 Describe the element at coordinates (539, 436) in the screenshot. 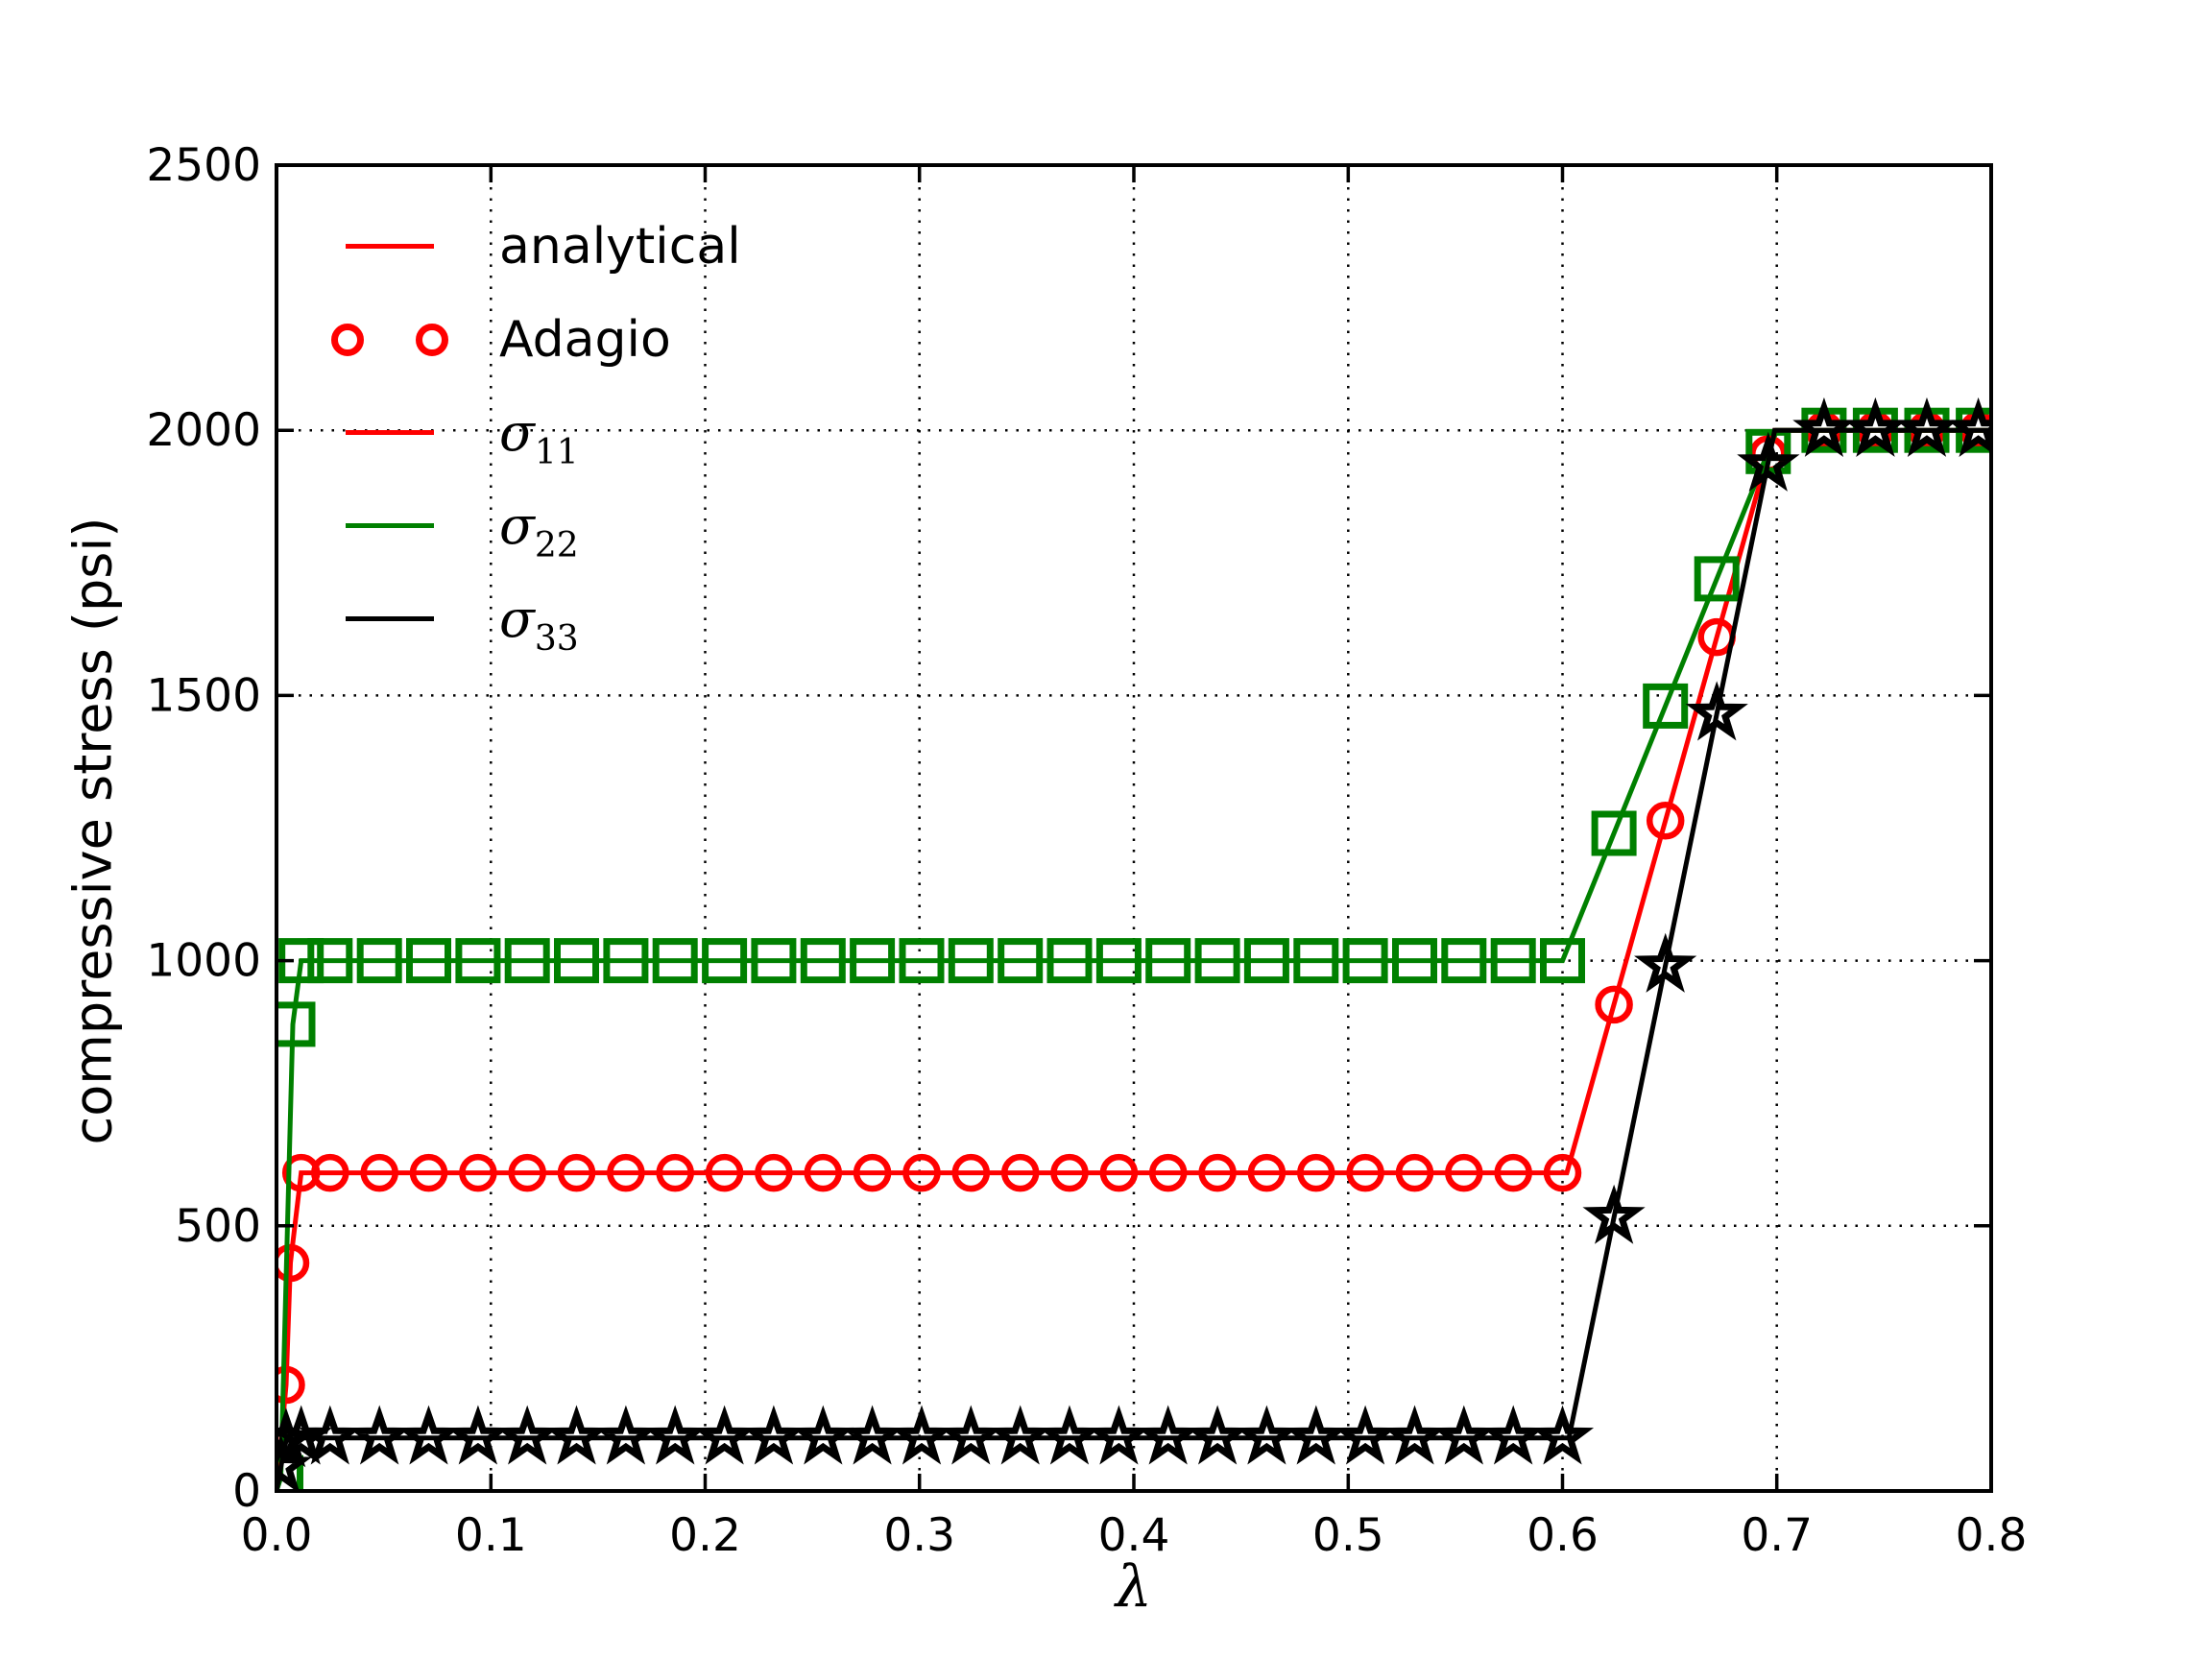

I see `legend-label-sigma11: σ11` at that location.